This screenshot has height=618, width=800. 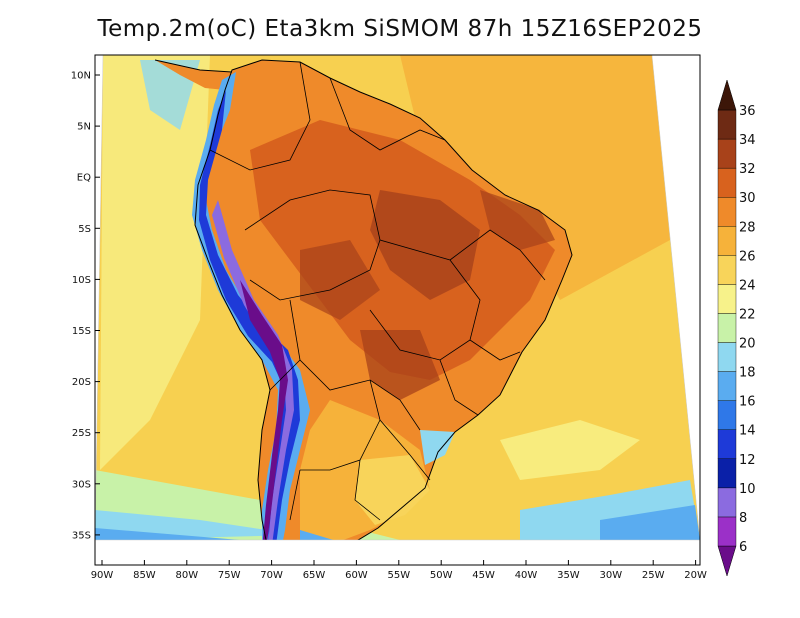 What do you see at coordinates (747, 169) in the screenshot?
I see `colorbar-label: 32` at bounding box center [747, 169].